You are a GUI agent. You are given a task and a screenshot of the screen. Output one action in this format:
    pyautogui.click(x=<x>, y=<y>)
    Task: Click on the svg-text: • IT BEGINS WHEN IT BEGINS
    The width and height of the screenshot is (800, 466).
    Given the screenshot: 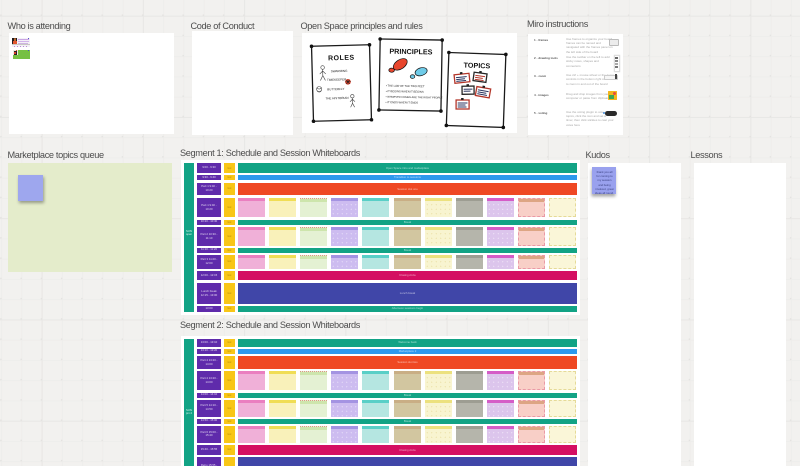 What is the action you would take?
    pyautogui.click(x=405, y=91)
    